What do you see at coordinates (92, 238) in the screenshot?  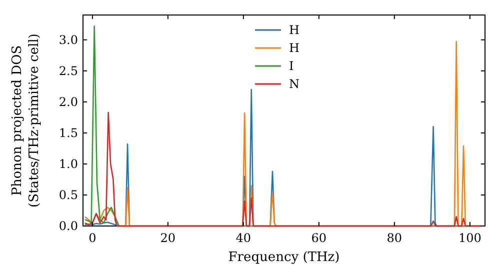 I see `x-tick-label: 0` at bounding box center [92, 238].